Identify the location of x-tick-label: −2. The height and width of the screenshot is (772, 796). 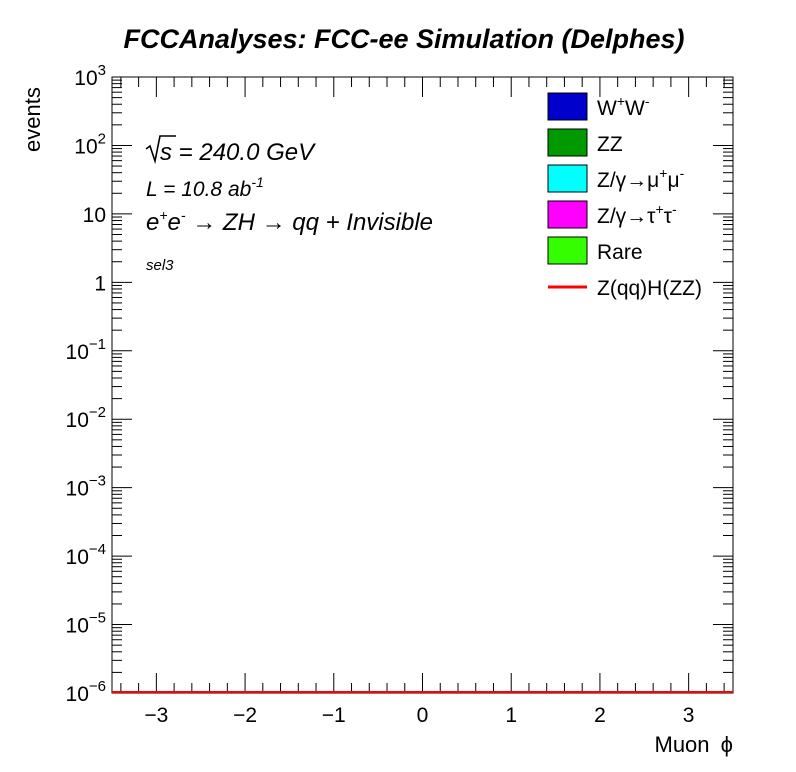
(245, 715).